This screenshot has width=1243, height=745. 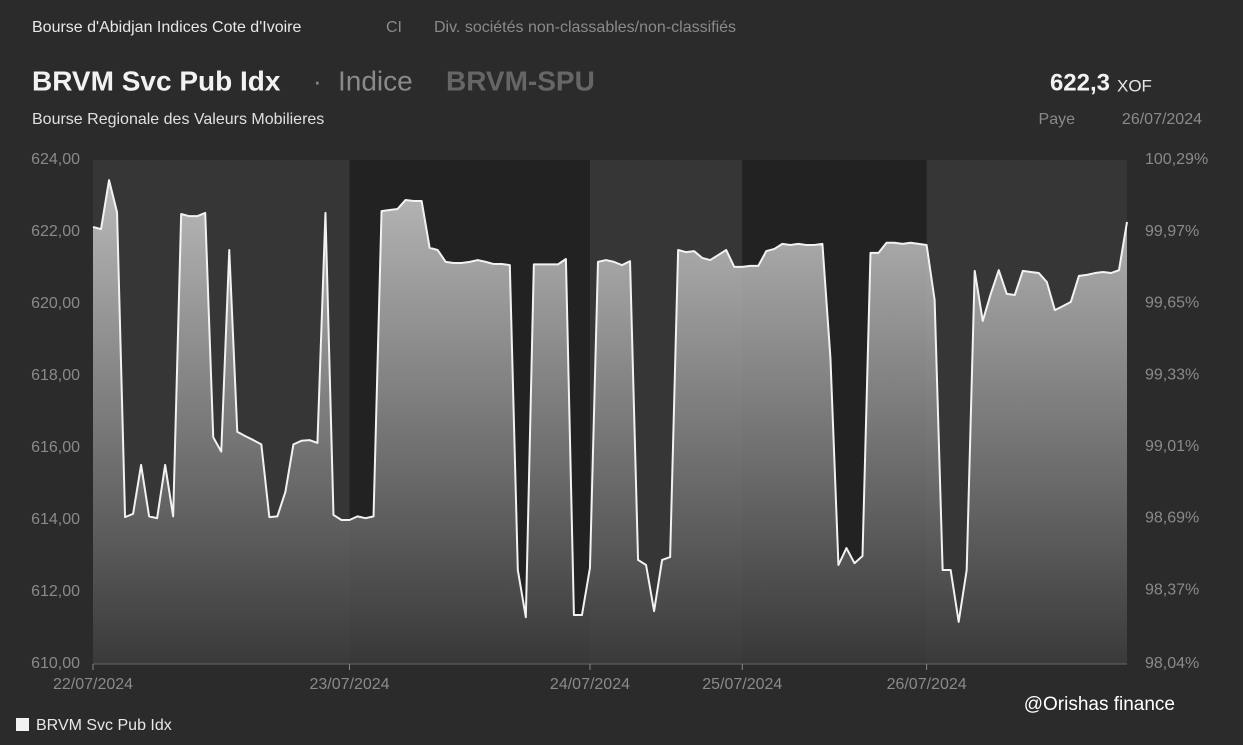 I want to click on legend-label: BRVM Svc Pub Idx, so click(x=104, y=725).